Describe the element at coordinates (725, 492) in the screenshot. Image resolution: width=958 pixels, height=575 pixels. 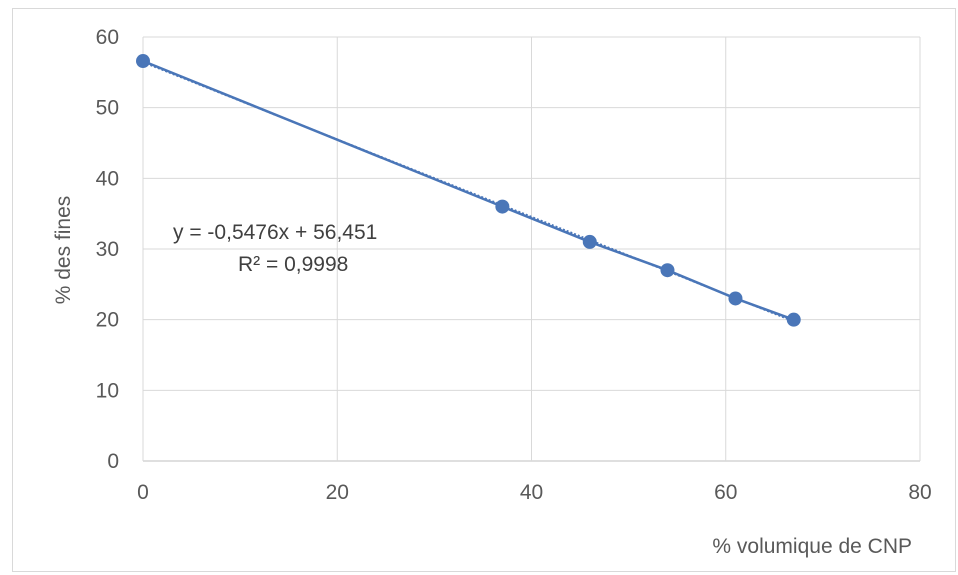
I see `x-tick-label: 60` at that location.